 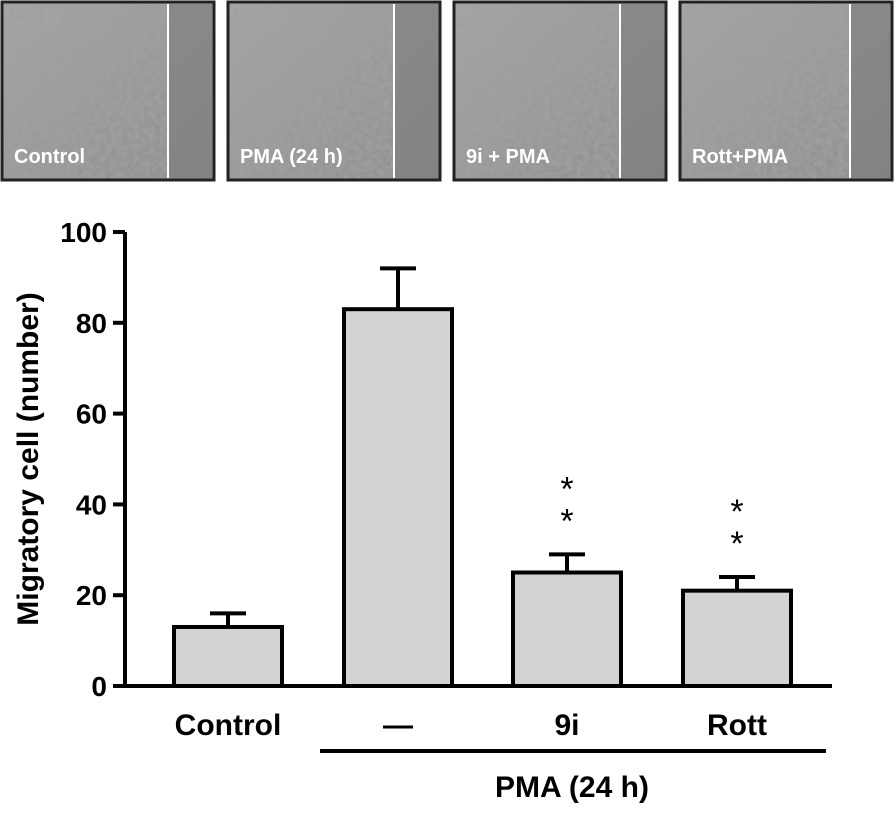 I want to click on y-tick-label: 20, so click(x=91, y=595).